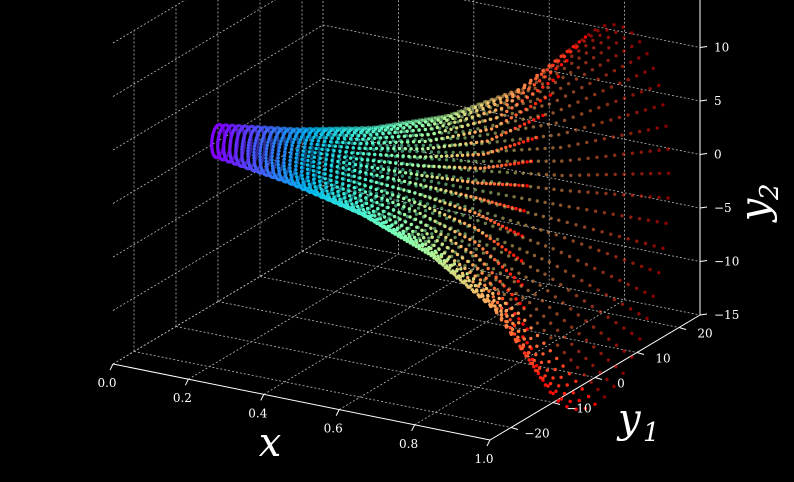 This screenshot has width=794, height=482. I want to click on z-tick-mark, so click(703, 100).